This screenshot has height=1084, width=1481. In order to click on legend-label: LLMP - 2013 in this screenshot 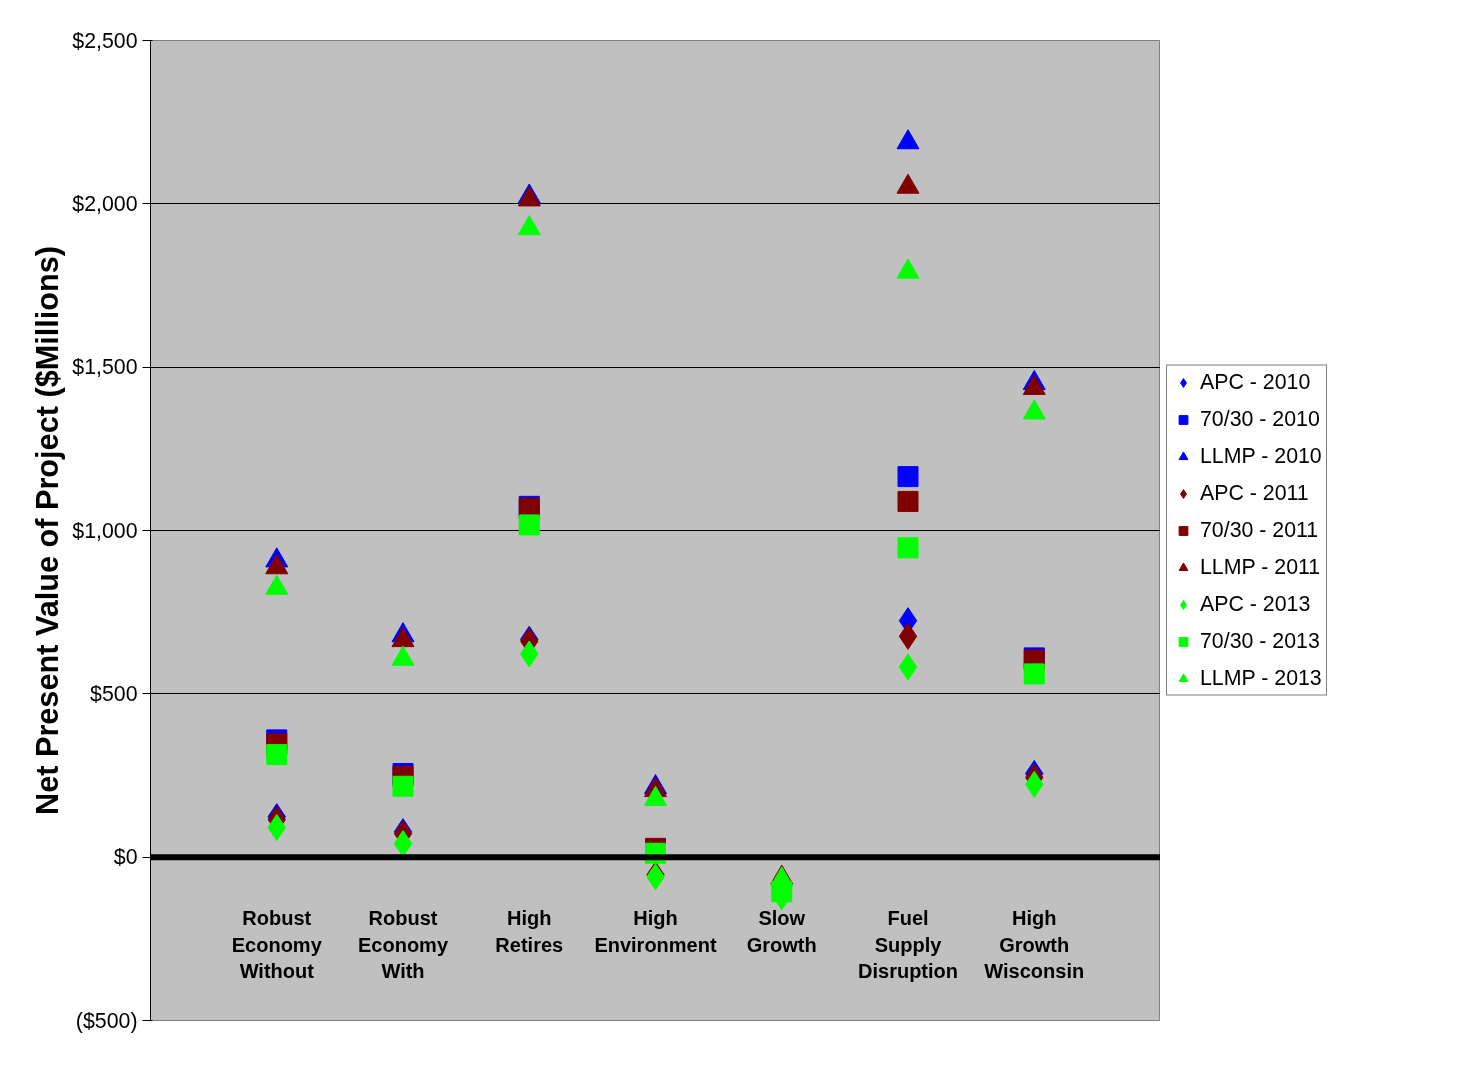, I will do `click(1261, 678)`.